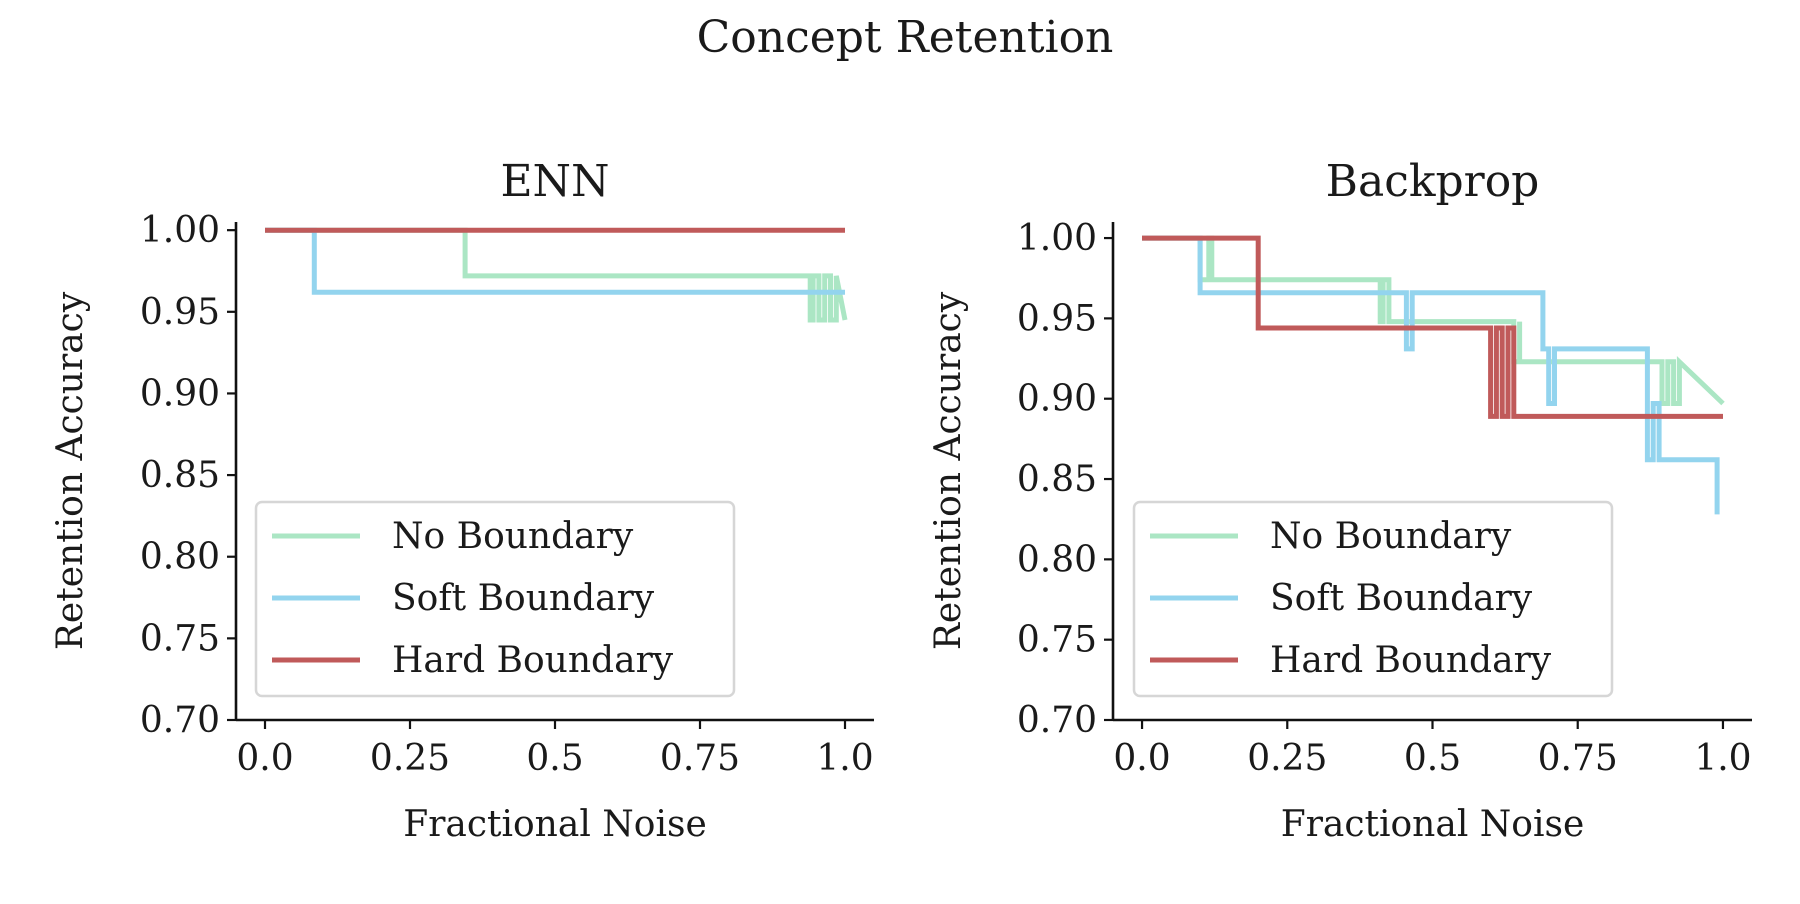 The height and width of the screenshot is (904, 1800). I want to click on panel-title: Backprop, so click(1433, 181).